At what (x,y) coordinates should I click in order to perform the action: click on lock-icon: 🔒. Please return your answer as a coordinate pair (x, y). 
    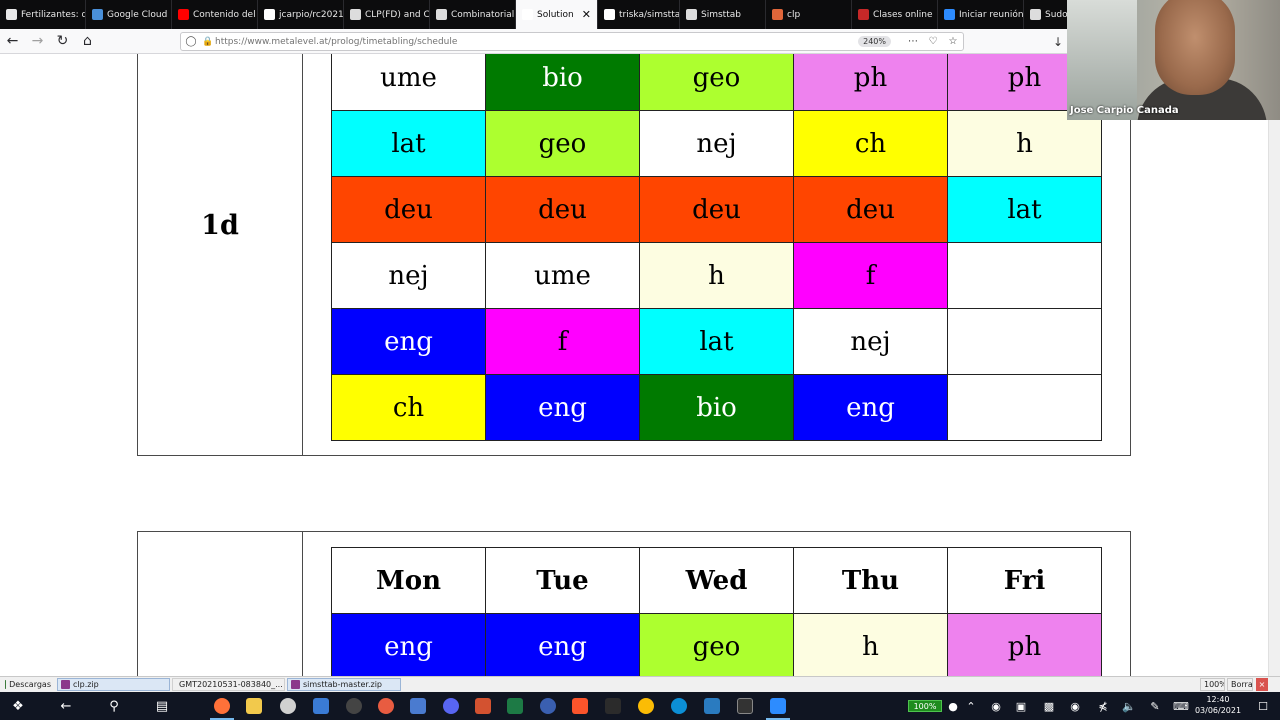
    Looking at the image, I should click on (208, 41).